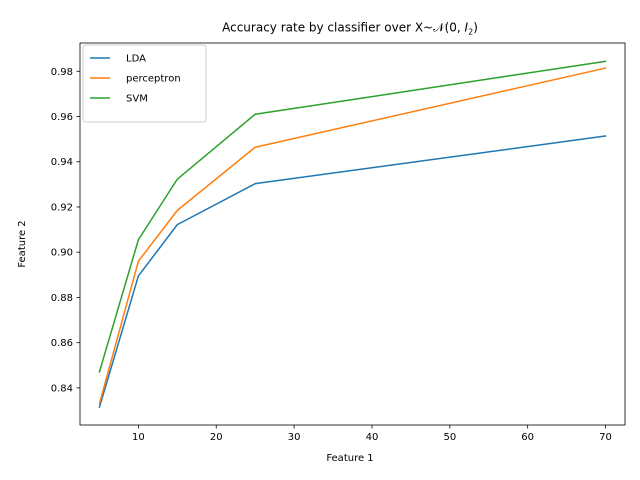 This screenshot has width=640, height=480. What do you see at coordinates (467, 28) in the screenshot?
I see `chart-title-math-var: I` at bounding box center [467, 28].